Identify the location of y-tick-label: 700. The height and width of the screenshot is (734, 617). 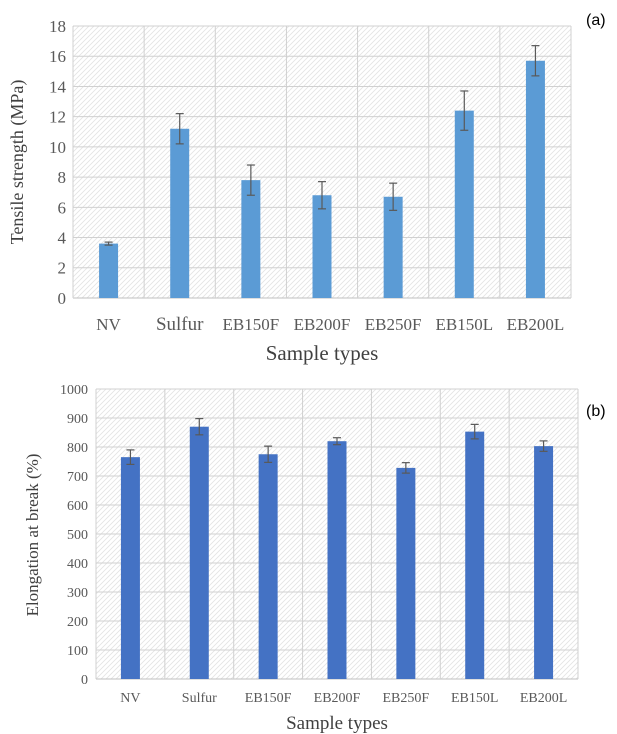
(77, 477).